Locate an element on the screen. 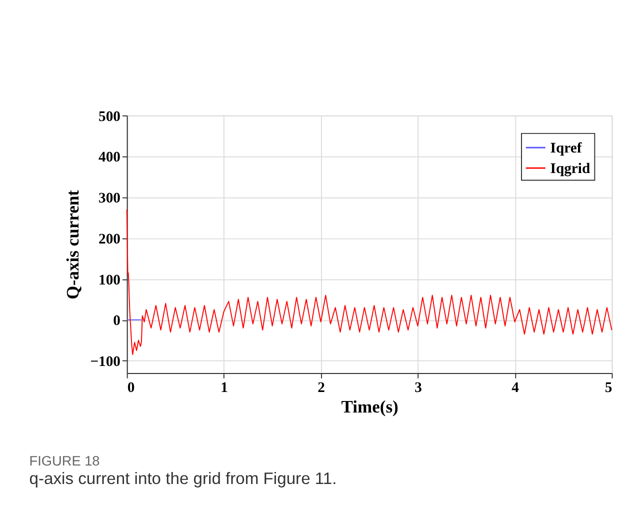 Image resolution: width=642 pixels, height=524 pixels. x-tick-label: 5 is located at coordinates (608, 388).